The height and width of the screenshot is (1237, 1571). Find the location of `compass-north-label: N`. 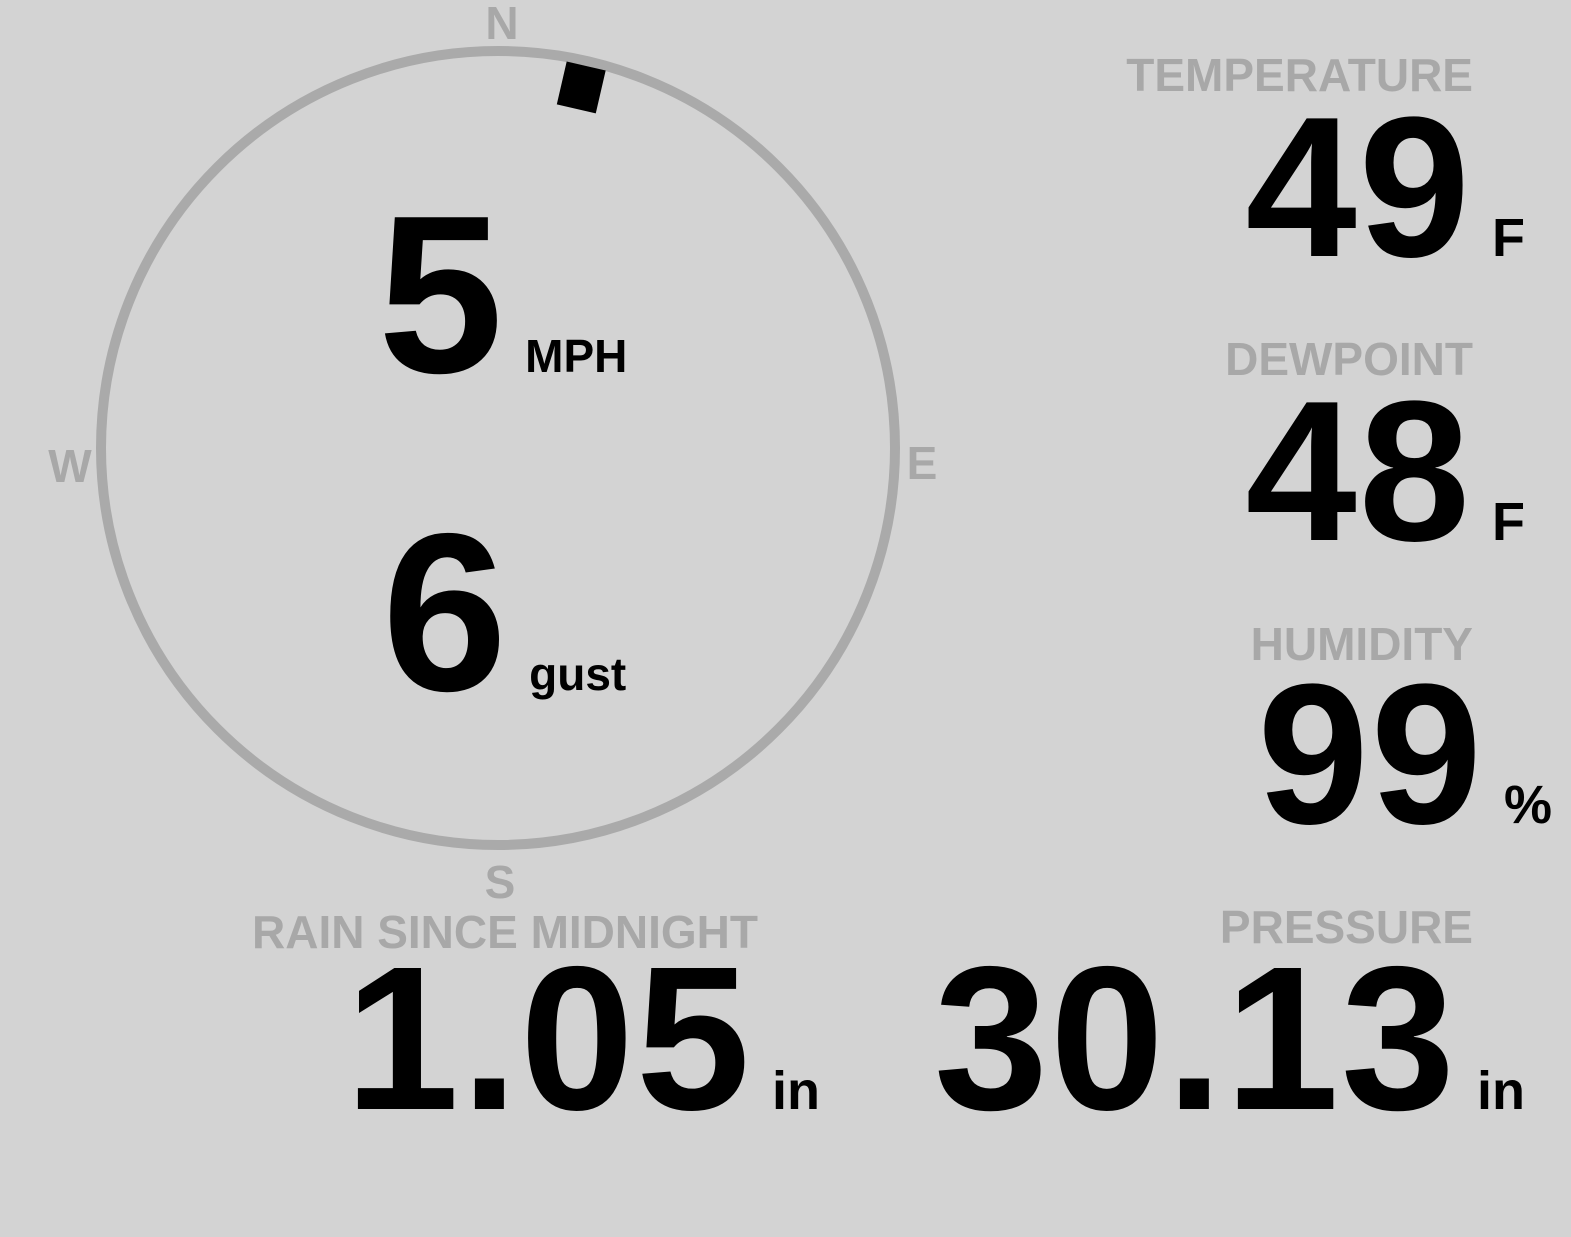

compass-north-label: N is located at coordinates (502, 24).